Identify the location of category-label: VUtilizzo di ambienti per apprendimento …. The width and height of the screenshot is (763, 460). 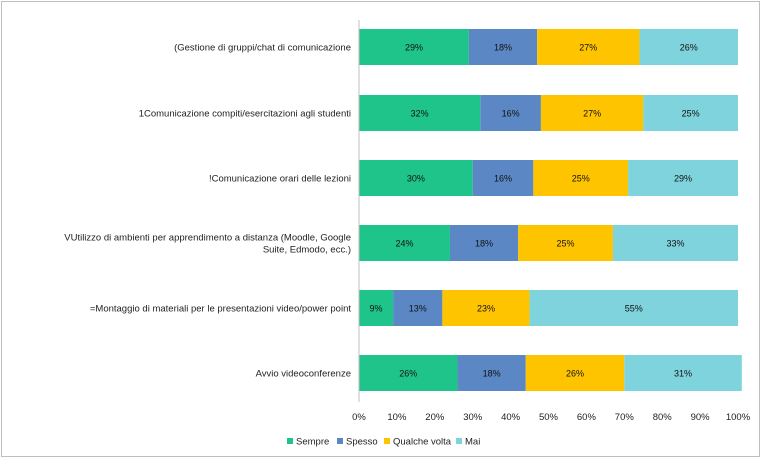
(207, 244).